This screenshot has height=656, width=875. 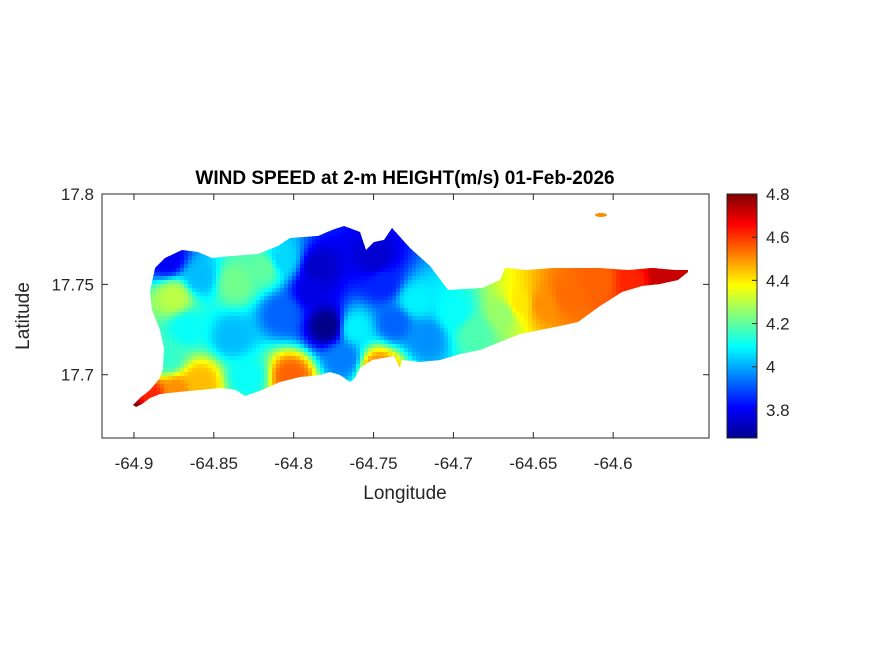 I want to click on colorbar-tick-label: 4.6, so click(x=778, y=237).